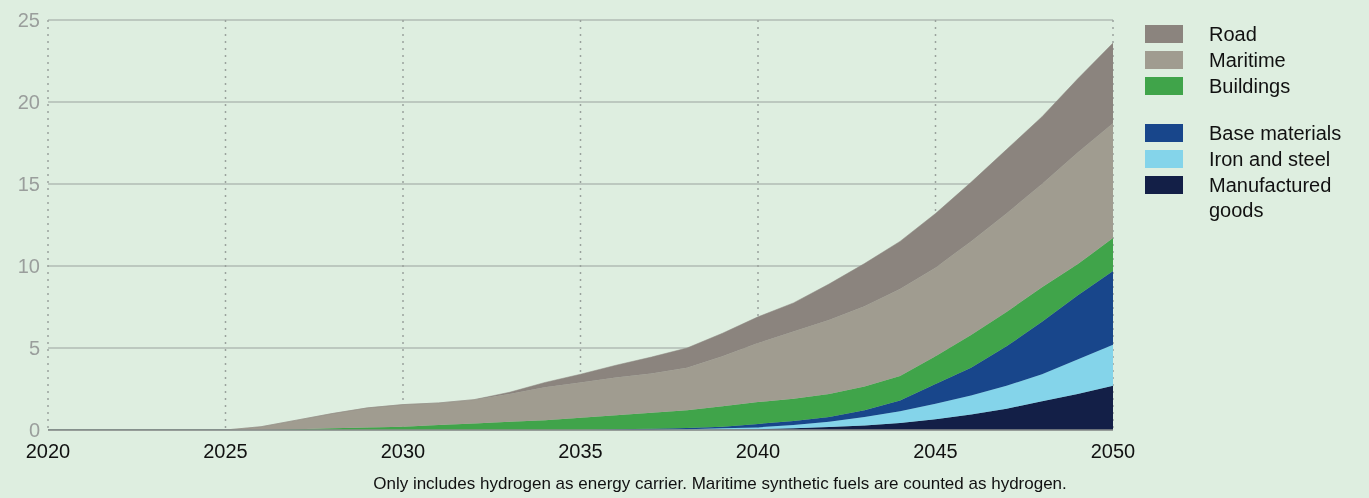 This screenshot has width=1369, height=498. I want to click on x-tick-label: 2035, so click(580, 451).